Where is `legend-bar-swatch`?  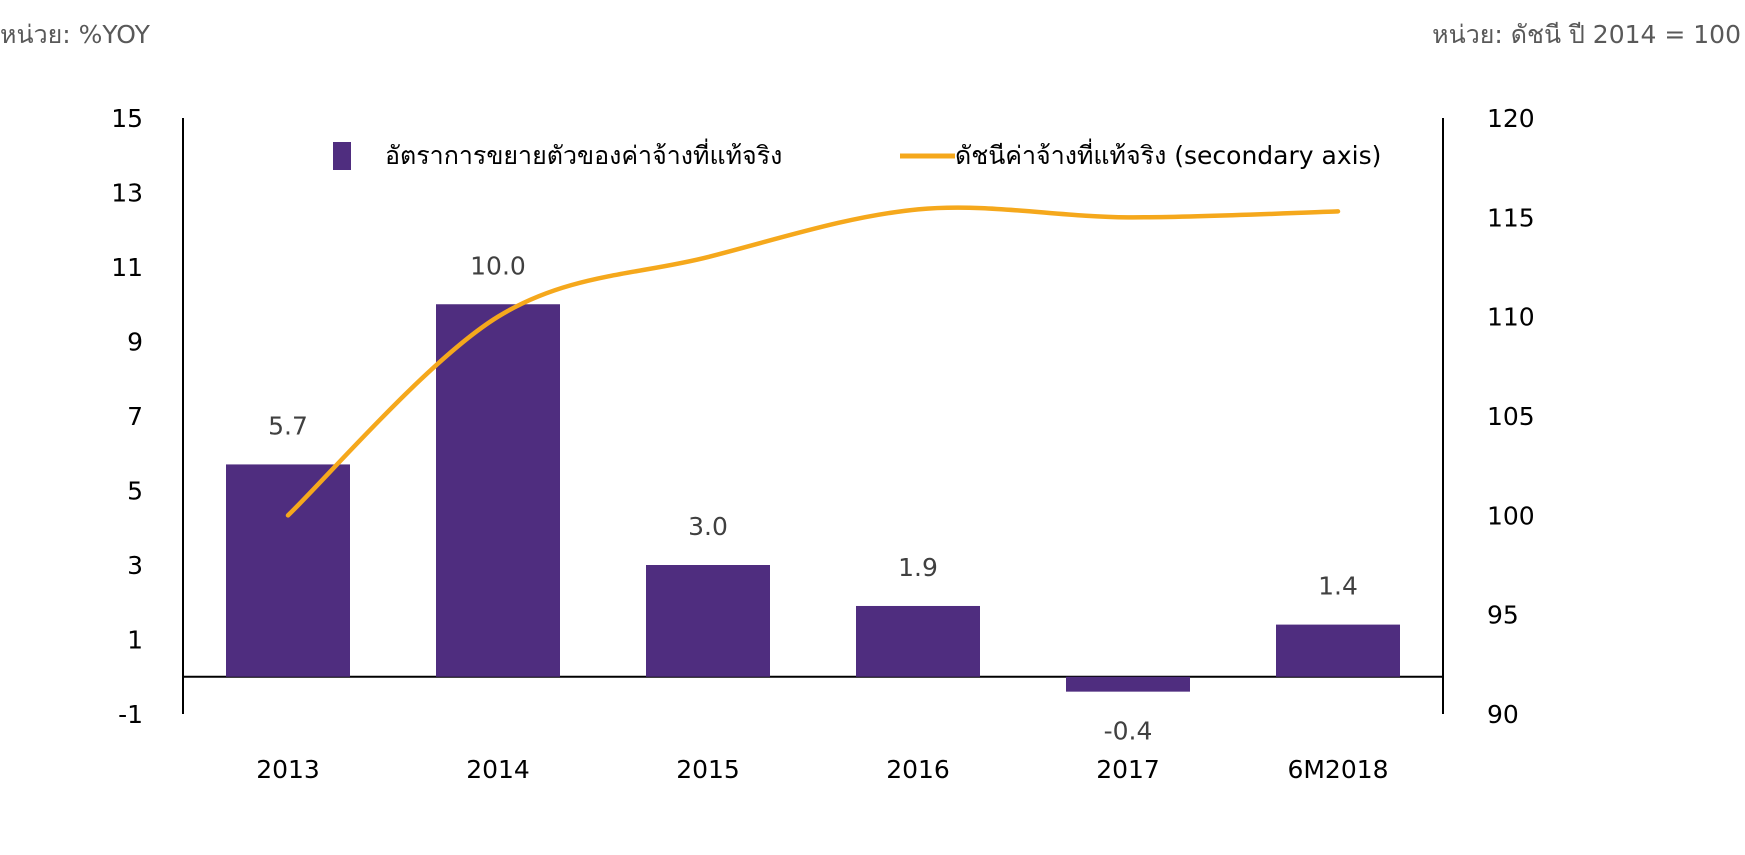
legend-bar-swatch is located at coordinates (342, 156).